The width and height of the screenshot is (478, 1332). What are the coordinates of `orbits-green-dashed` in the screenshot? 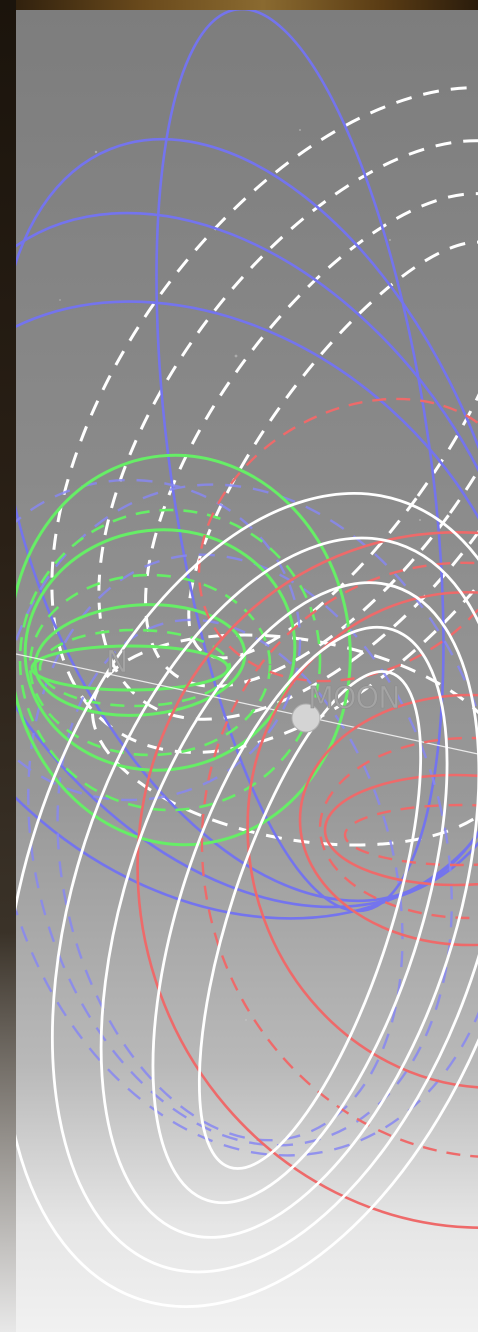 It's located at (170, 660).